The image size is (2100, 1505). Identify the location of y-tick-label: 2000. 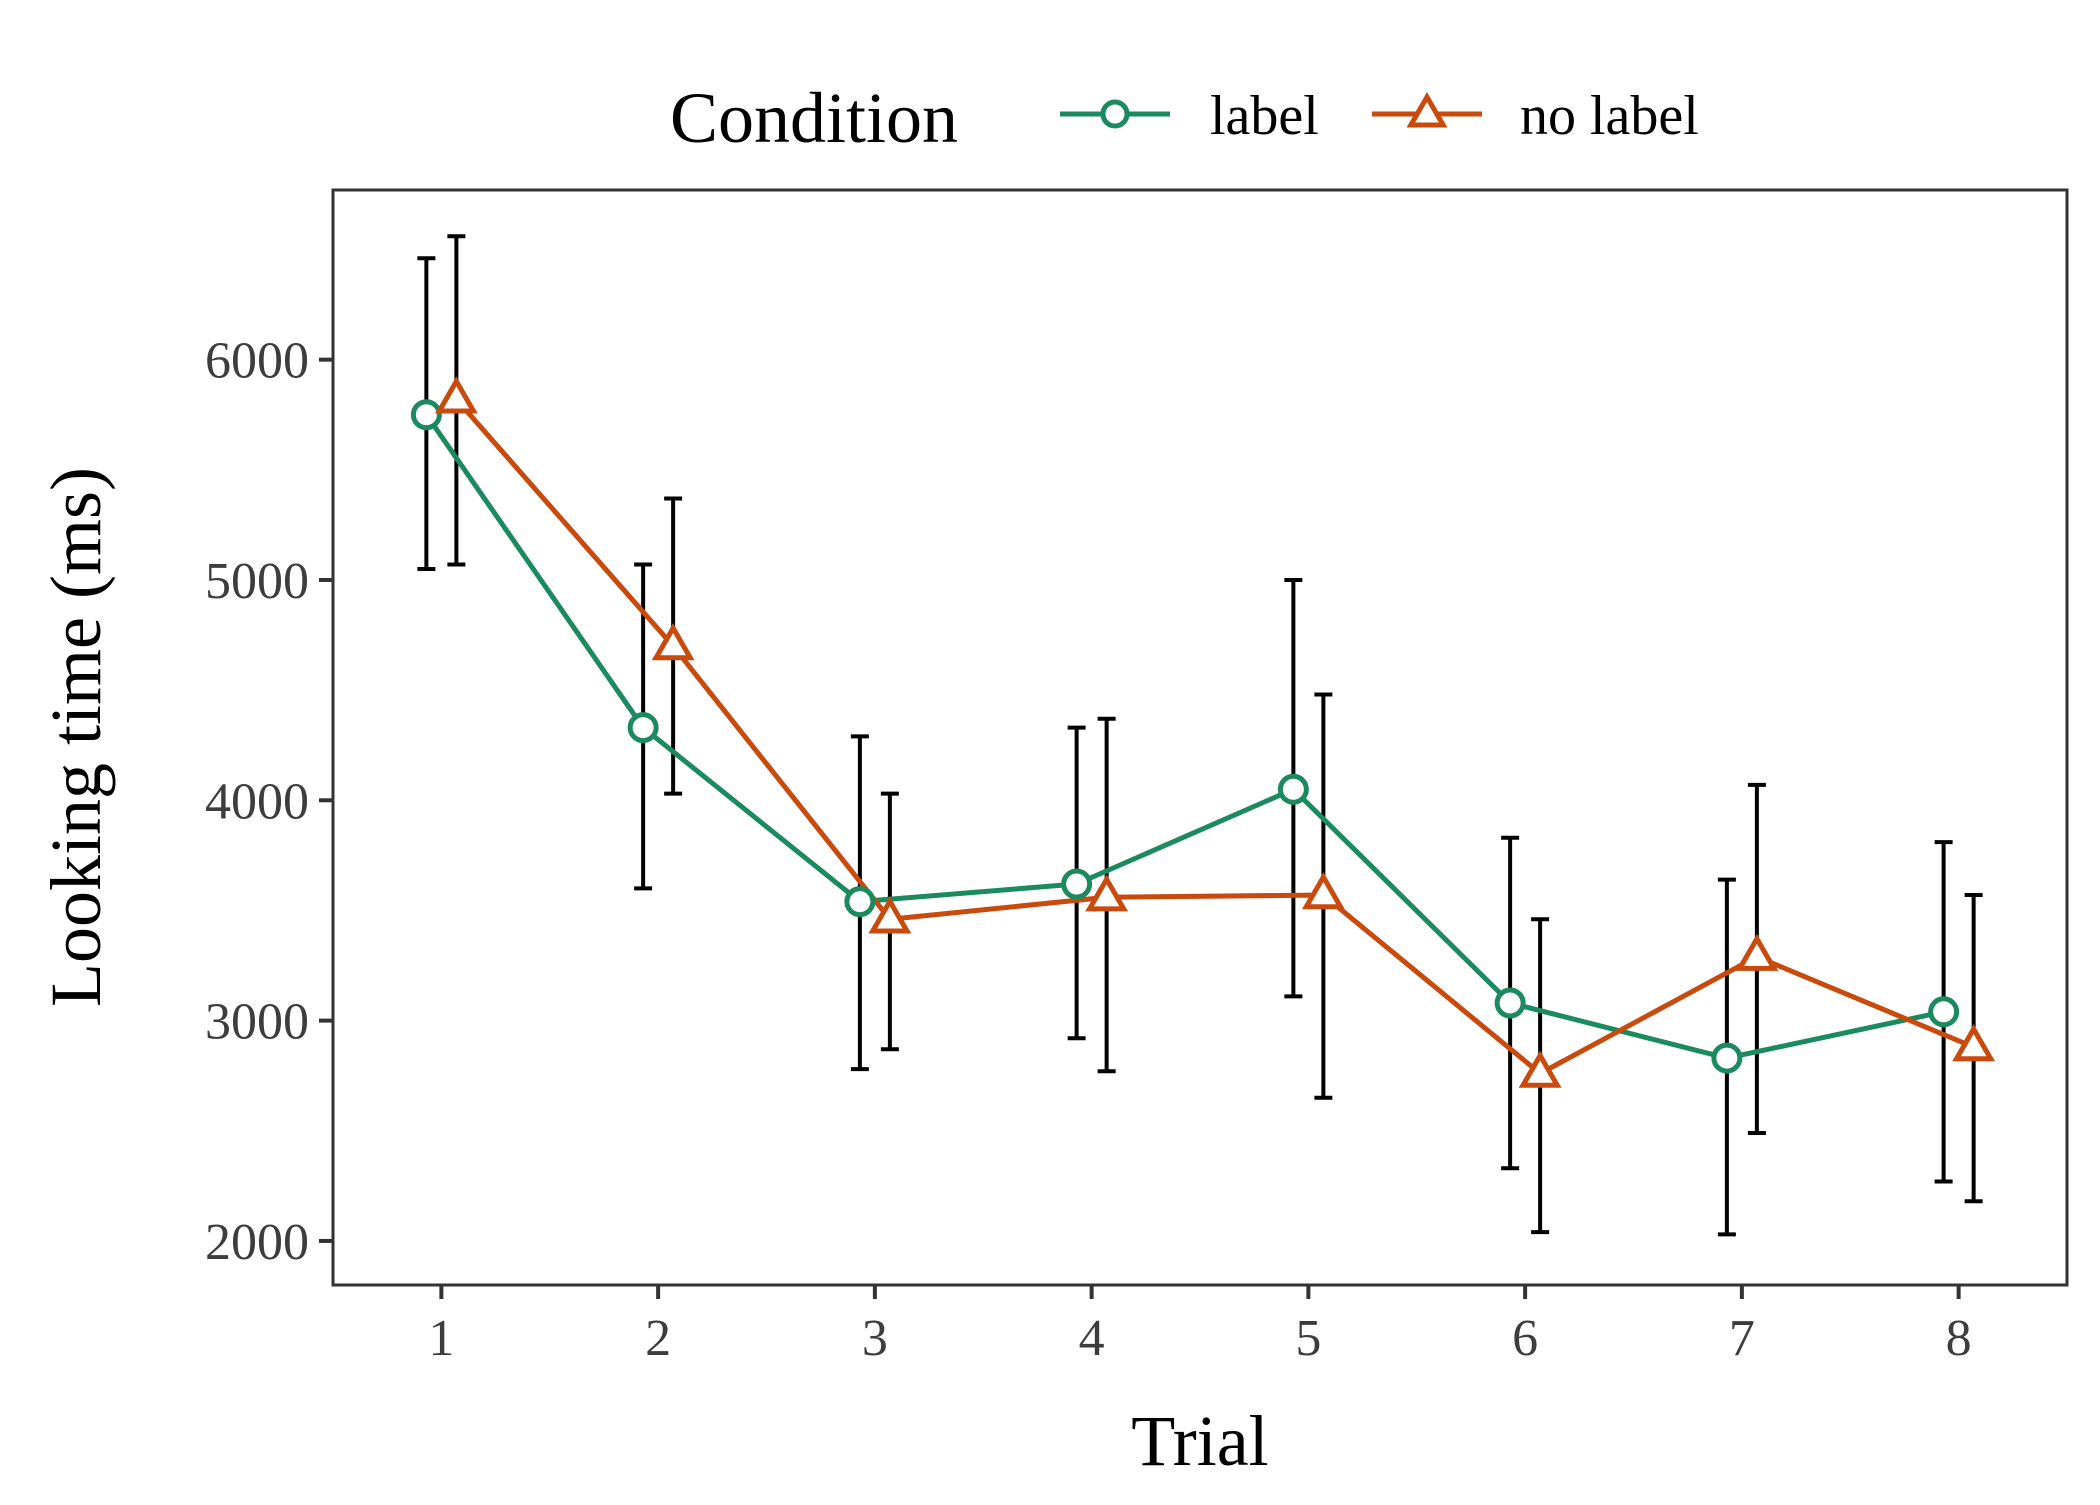
(257, 1242).